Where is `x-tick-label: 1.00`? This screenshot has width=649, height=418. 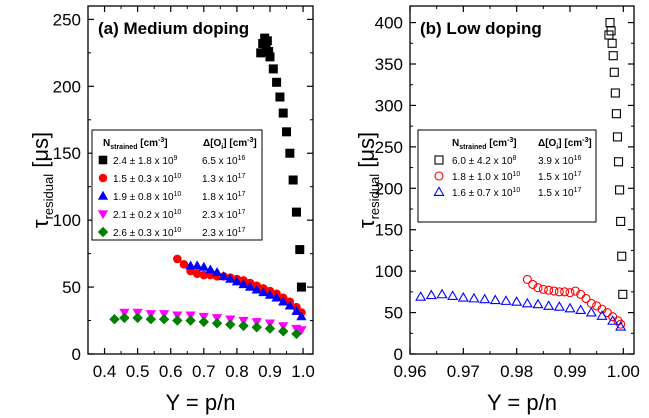
x-tick-label: 1.00 is located at coordinates (623, 371).